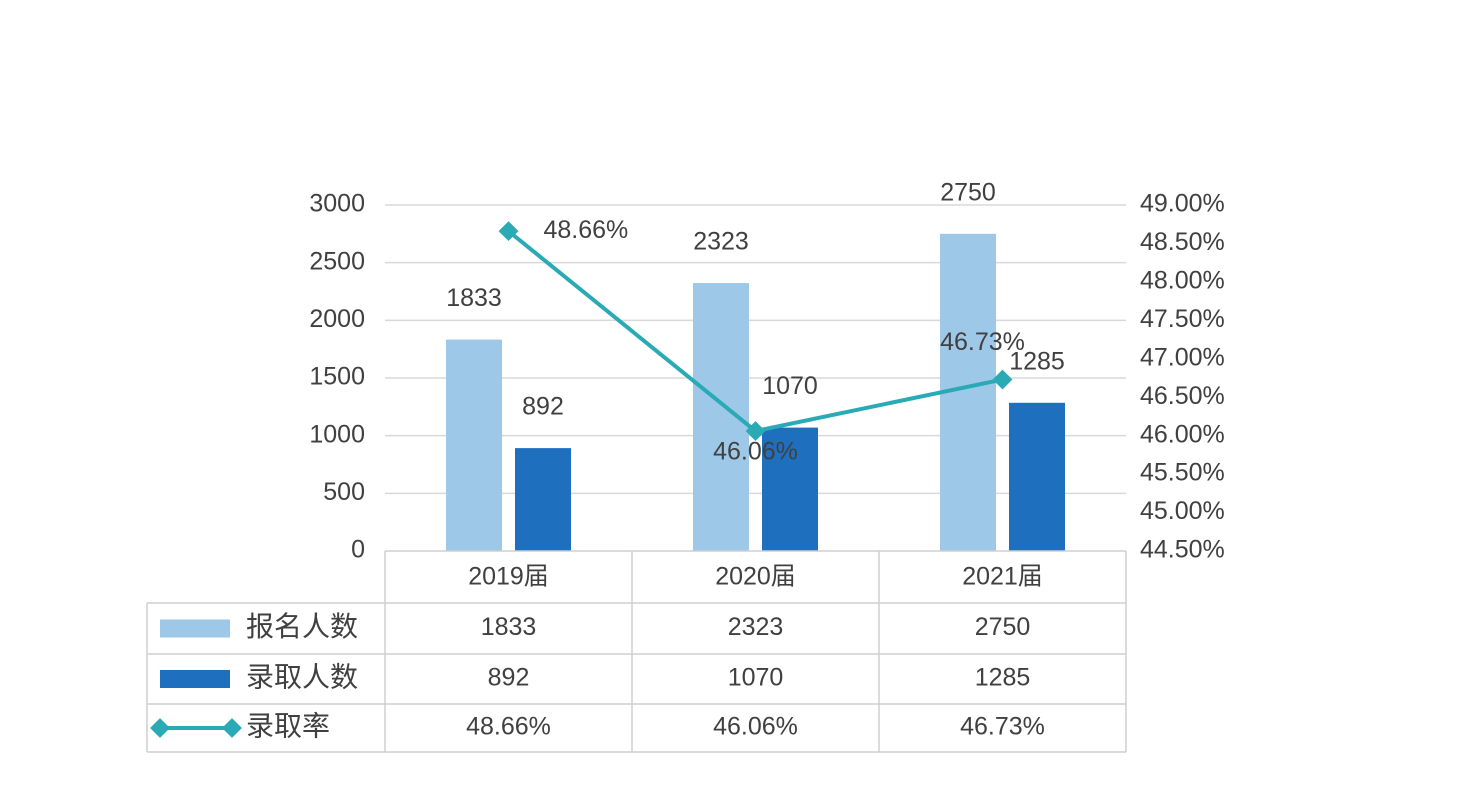 The image size is (1457, 806). Describe the element at coordinates (344, 492) in the screenshot. I see `y-tick-label: 500` at that location.